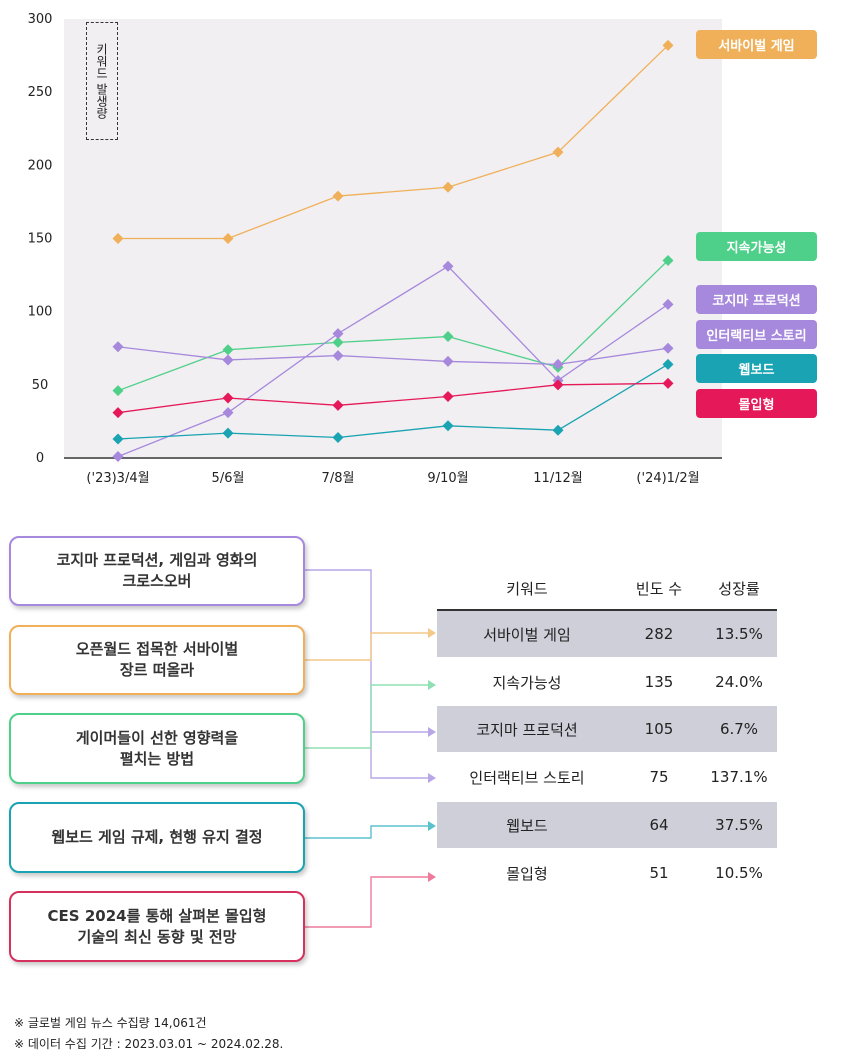 The width and height of the screenshot is (849, 1055). What do you see at coordinates (157, 660) in the screenshot?
I see `news-box-survival: 오픈월드 접목한 서바이벌 장르 떠올라` at bounding box center [157, 660].